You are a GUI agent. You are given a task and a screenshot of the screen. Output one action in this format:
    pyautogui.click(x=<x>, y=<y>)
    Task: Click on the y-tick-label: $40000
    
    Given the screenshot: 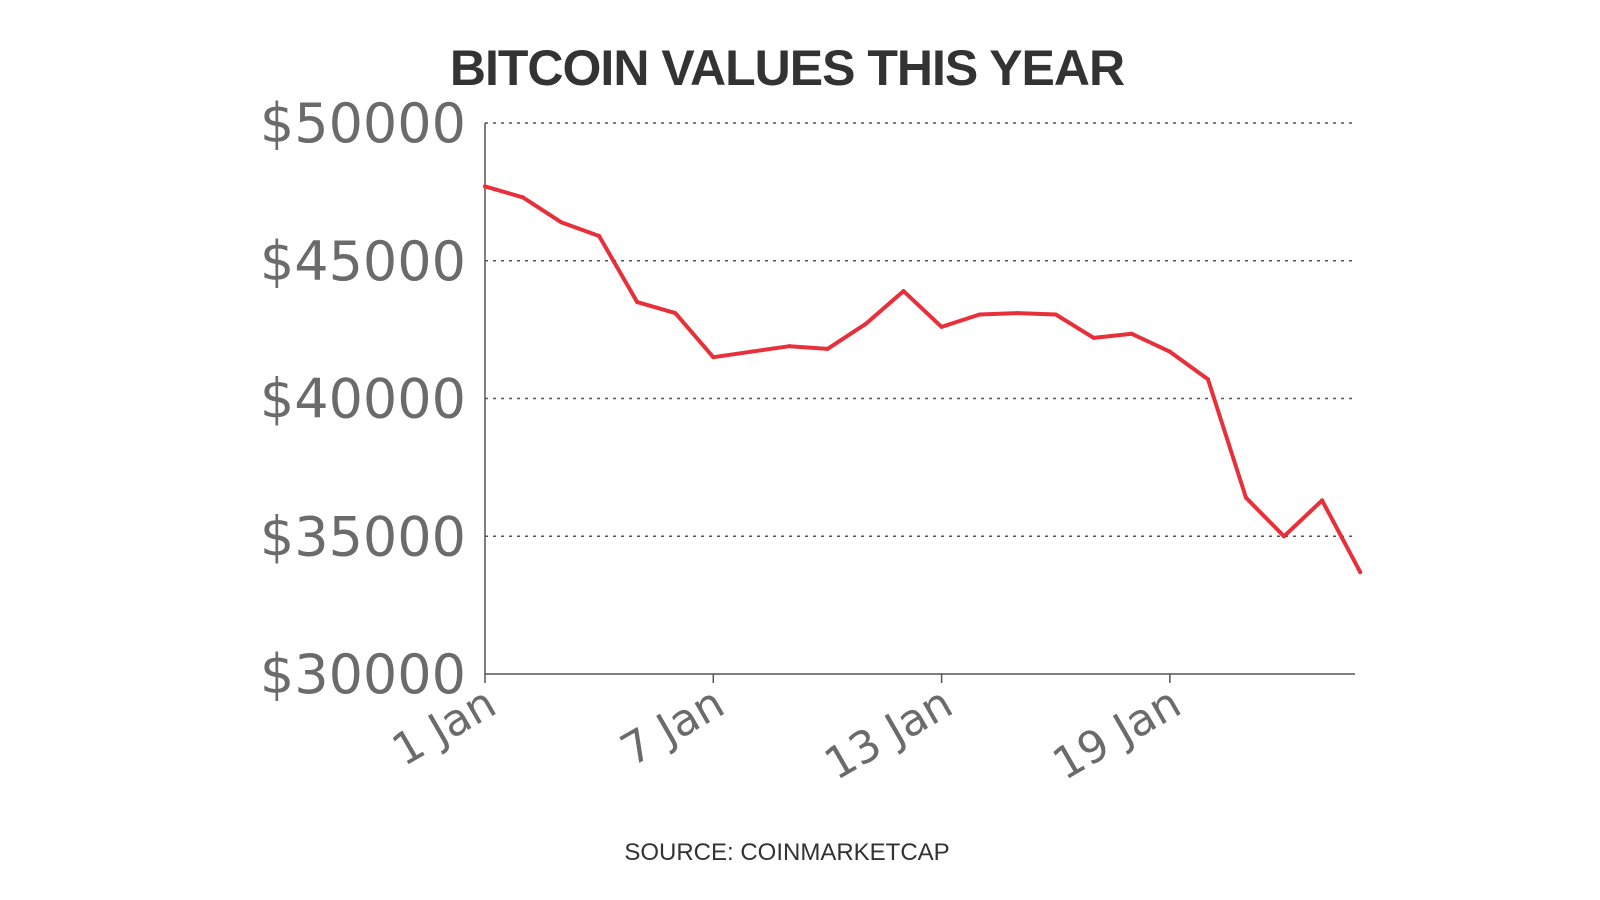 What is the action you would take?
    pyautogui.click(x=363, y=399)
    